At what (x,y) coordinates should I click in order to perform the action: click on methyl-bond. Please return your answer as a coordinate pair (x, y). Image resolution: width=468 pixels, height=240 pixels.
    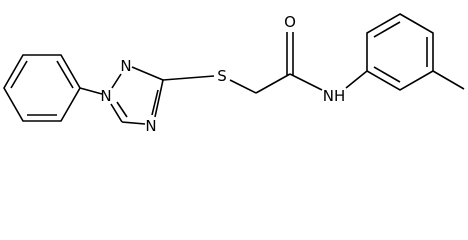
    Looking at the image, I should click on (448, 80).